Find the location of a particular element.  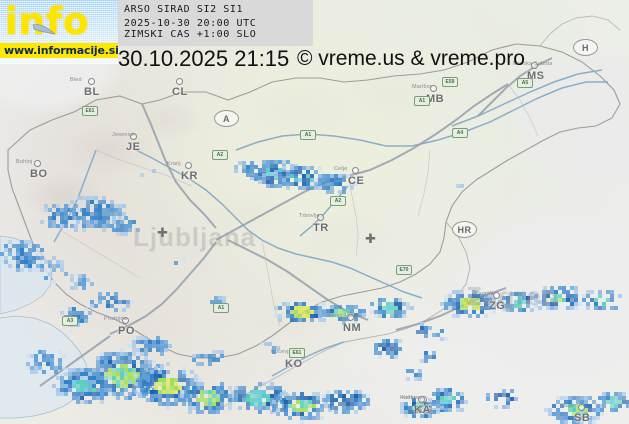

road-shield-e59: E59 is located at coordinates (450, 82).